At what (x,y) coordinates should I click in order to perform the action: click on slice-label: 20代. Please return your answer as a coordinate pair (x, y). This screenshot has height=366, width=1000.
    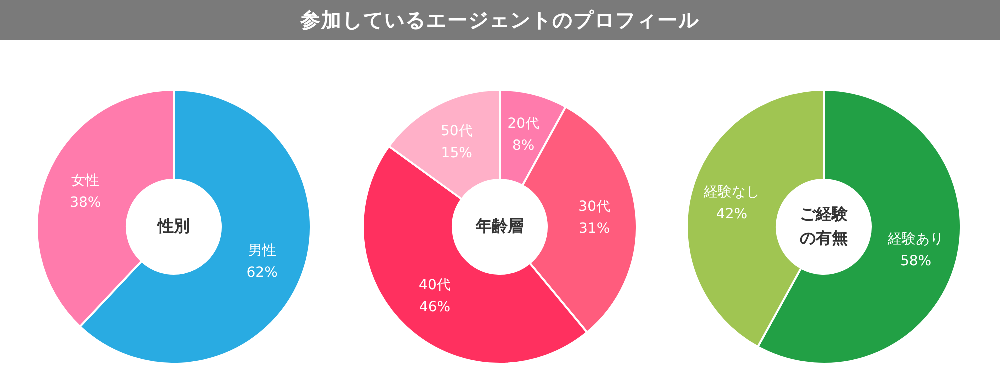
    Looking at the image, I should click on (524, 124).